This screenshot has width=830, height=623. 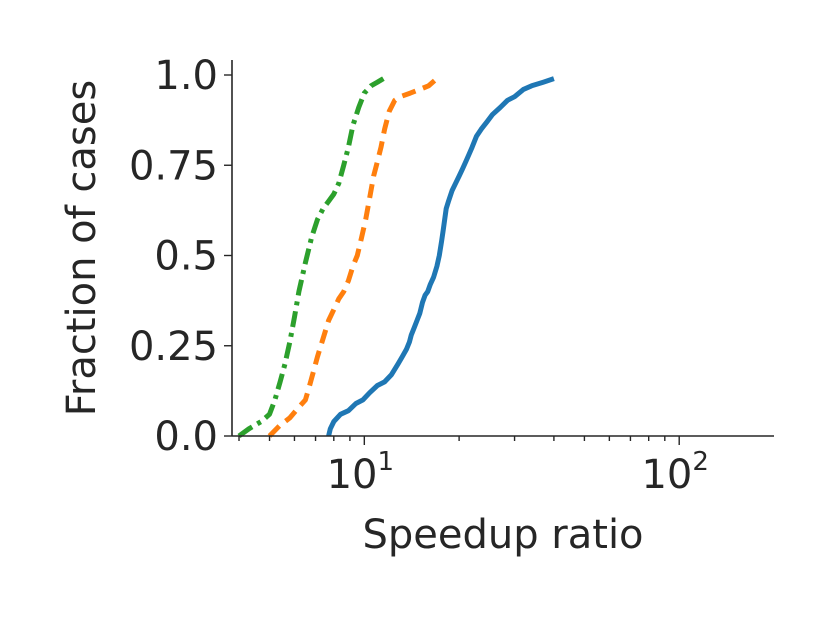 What do you see at coordinates (502, 535) in the screenshot?
I see `x-axis-label: Speedup ratio` at bounding box center [502, 535].